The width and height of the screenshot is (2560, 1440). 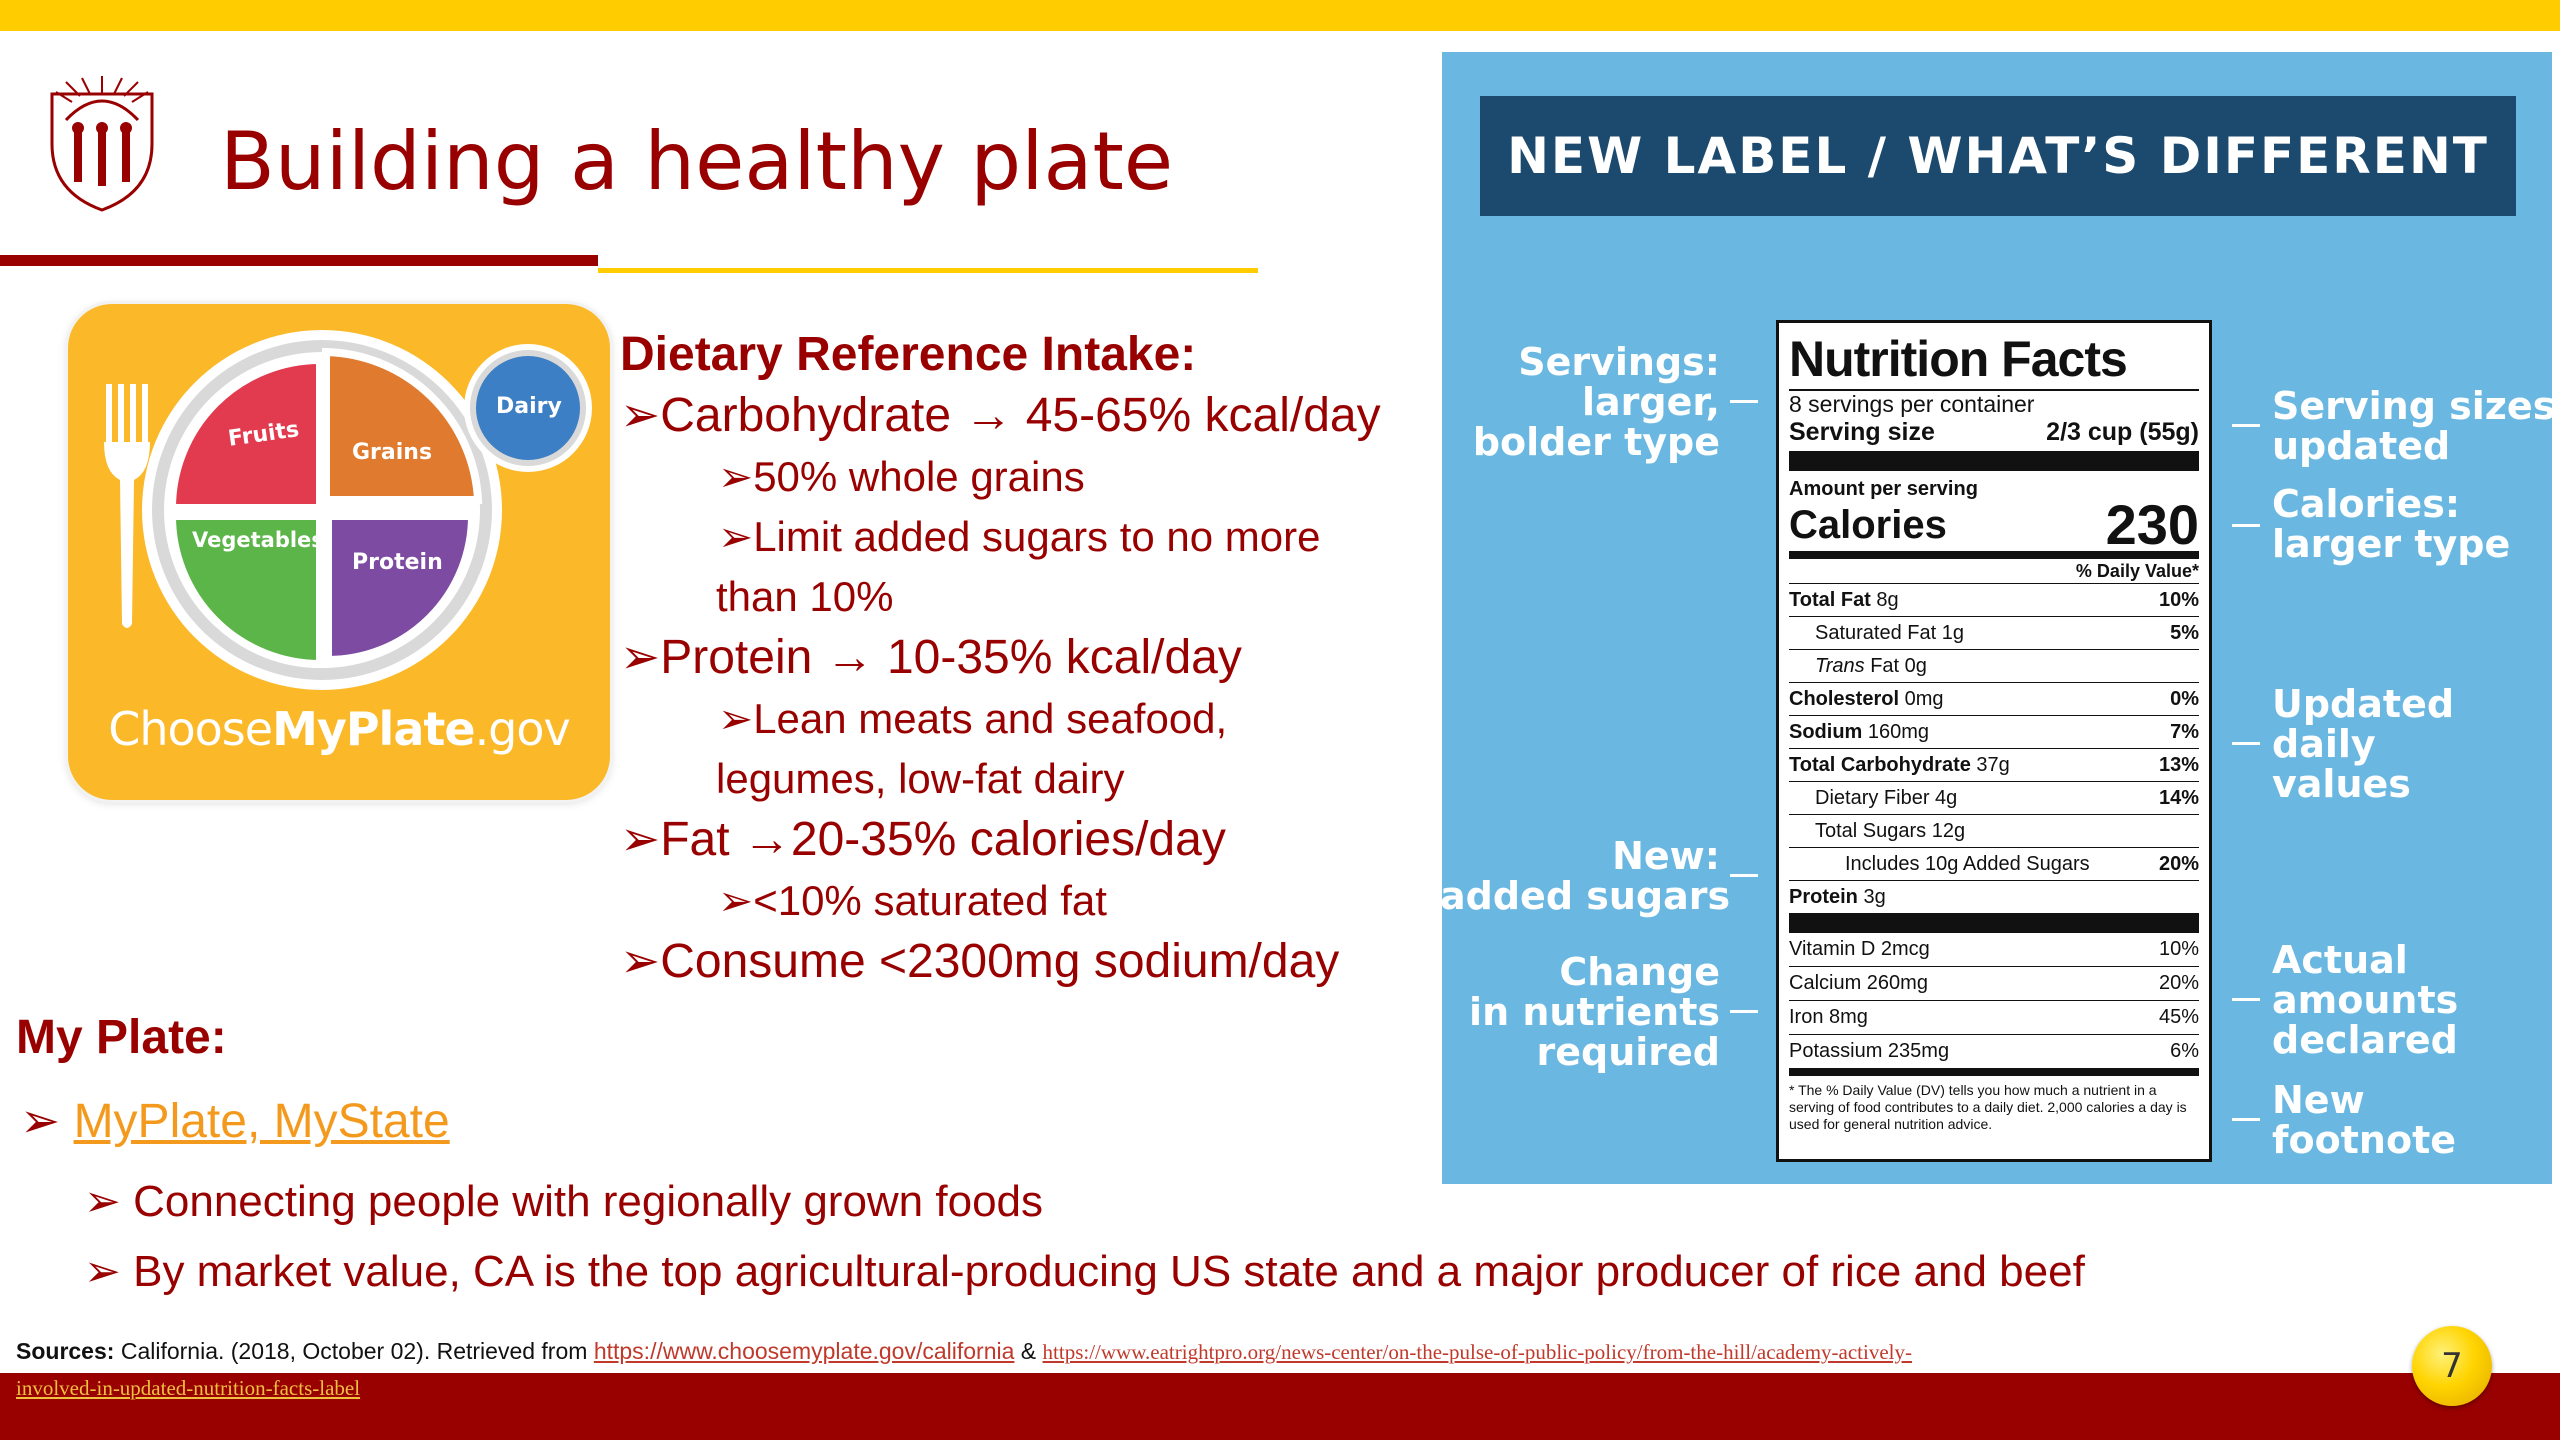 I want to click on myplate-grains-label: Grains, so click(x=392, y=452).